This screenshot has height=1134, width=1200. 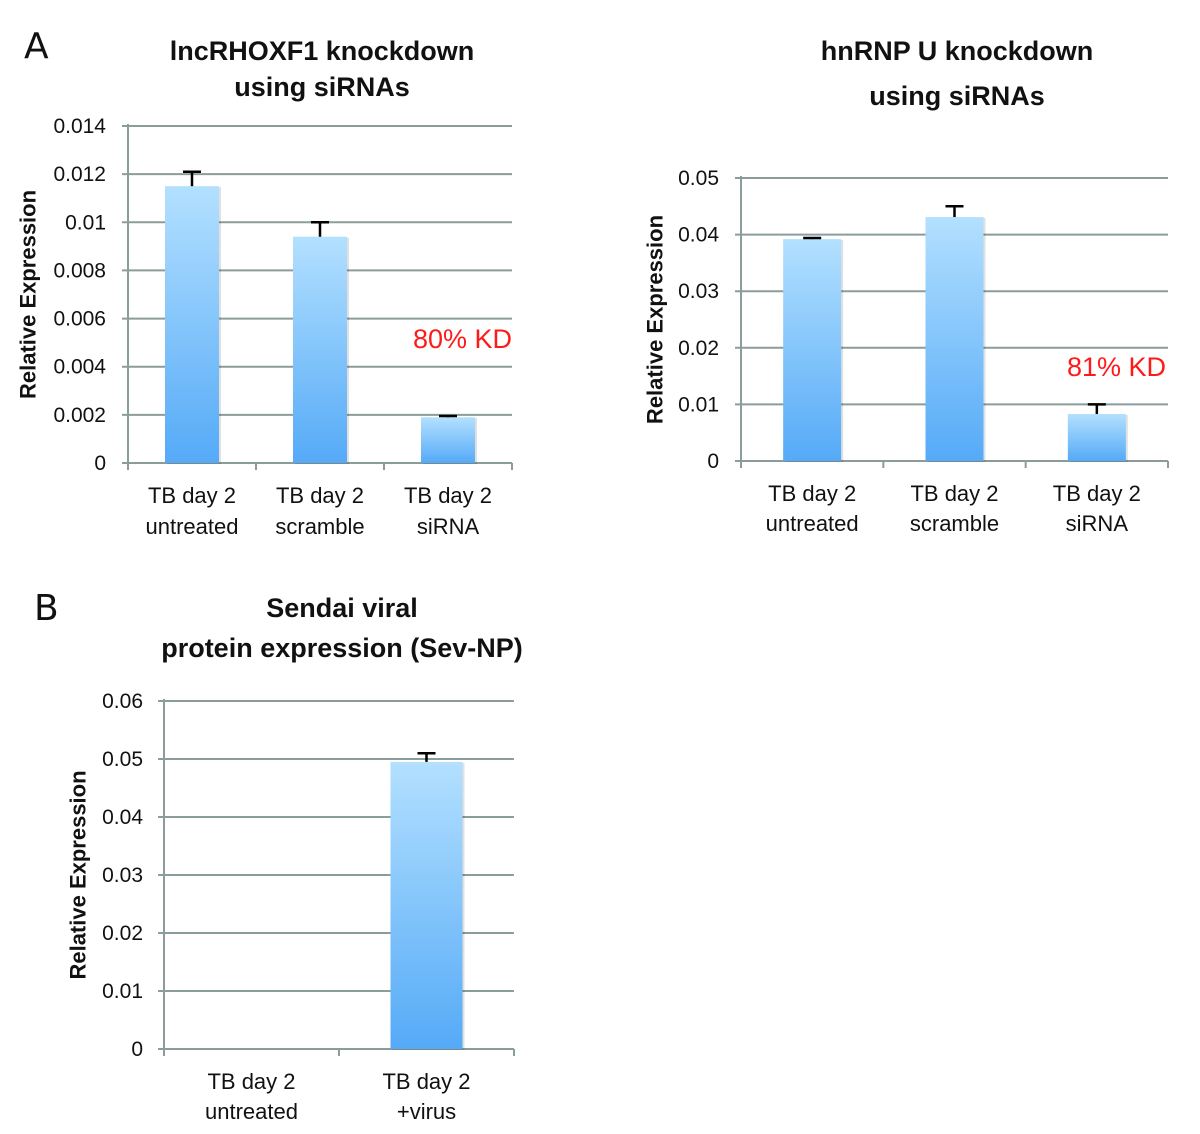 I want to click on y-tick-label: 0.008, so click(x=79, y=270).